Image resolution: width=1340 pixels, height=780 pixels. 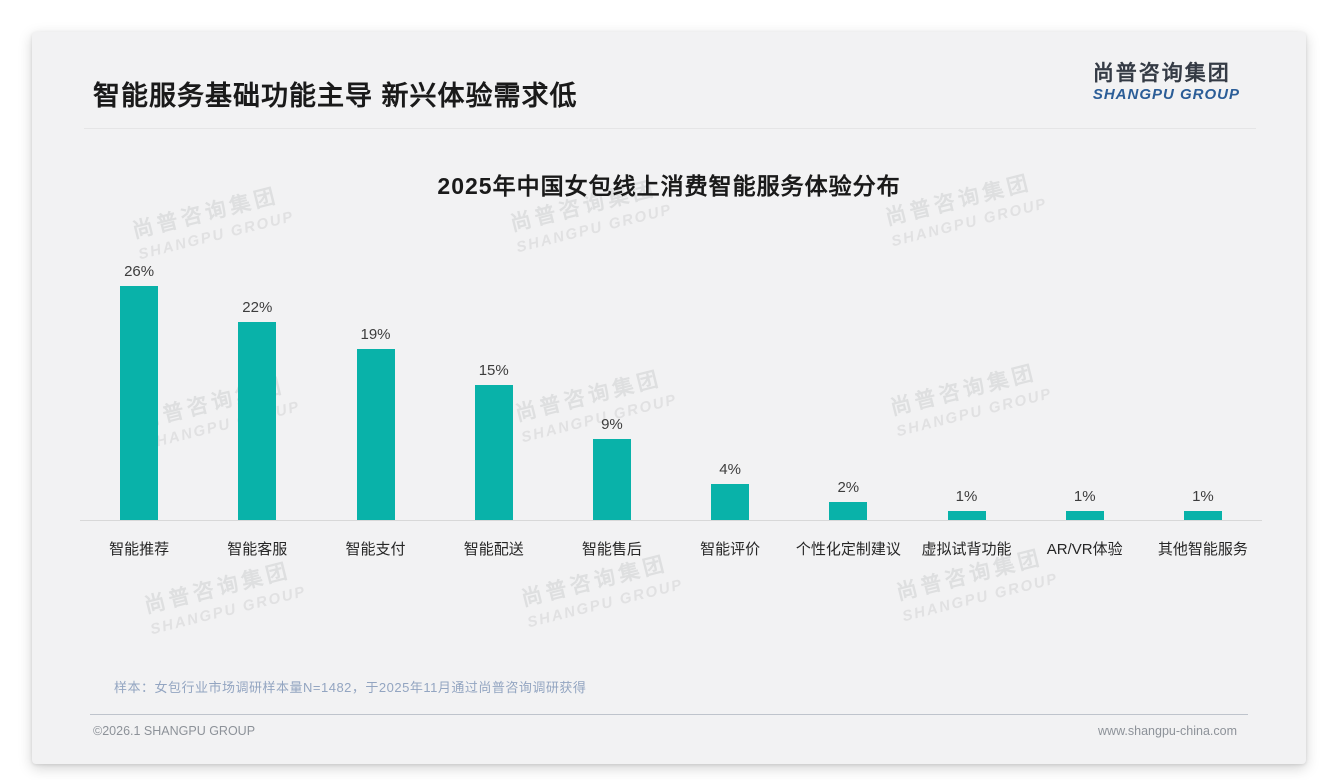 What do you see at coordinates (730, 549) in the screenshot?
I see `bar-category-label: 智能评价` at bounding box center [730, 549].